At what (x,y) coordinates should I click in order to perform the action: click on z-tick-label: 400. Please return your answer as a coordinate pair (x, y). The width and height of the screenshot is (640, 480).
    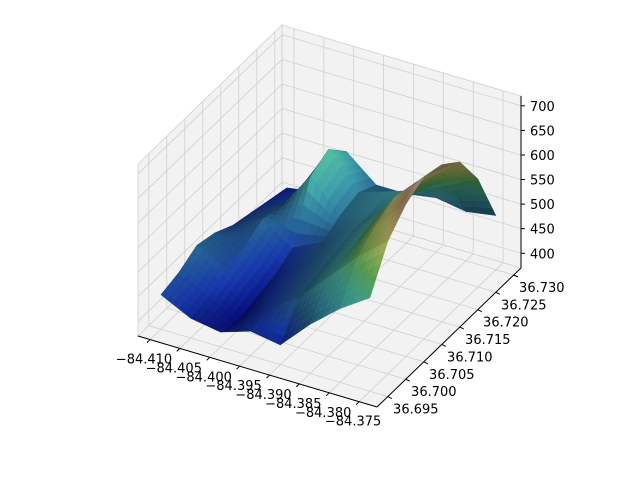
    Looking at the image, I should click on (542, 254).